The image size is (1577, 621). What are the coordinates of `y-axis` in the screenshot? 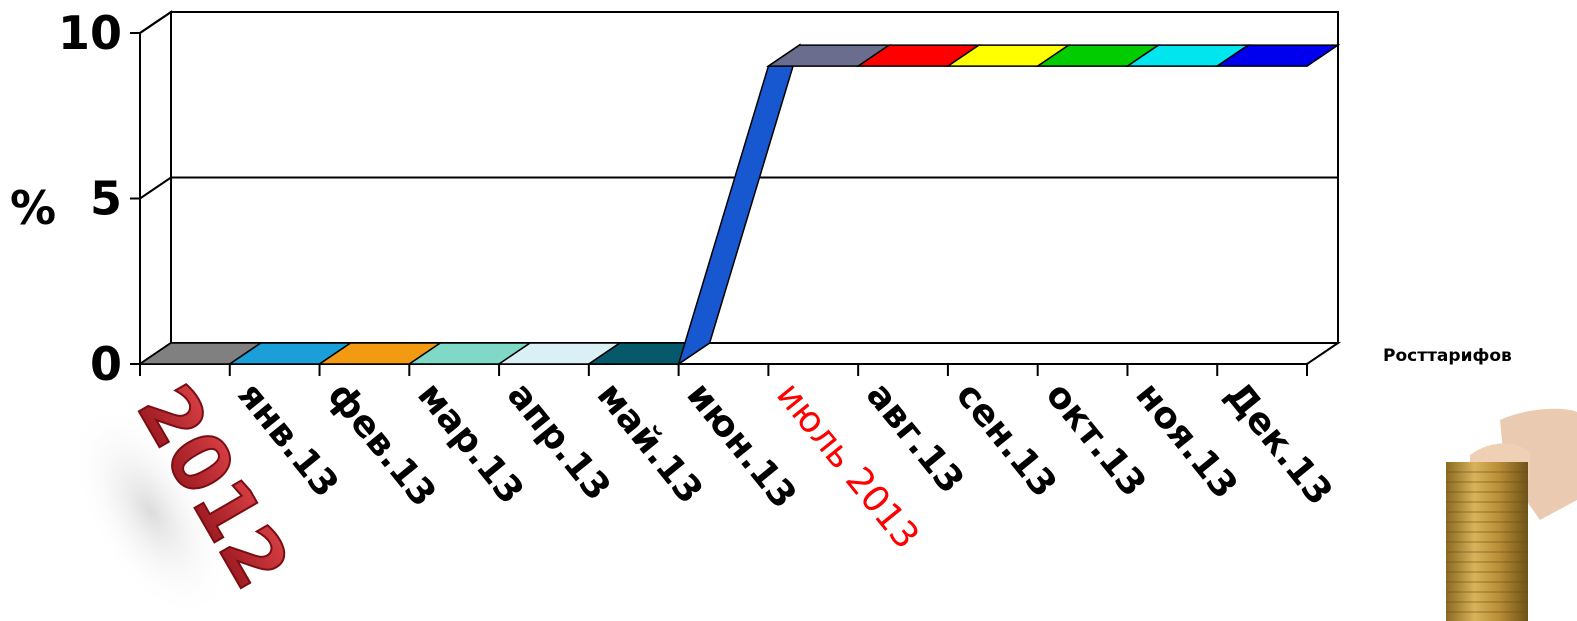 It's located at (135, 198).